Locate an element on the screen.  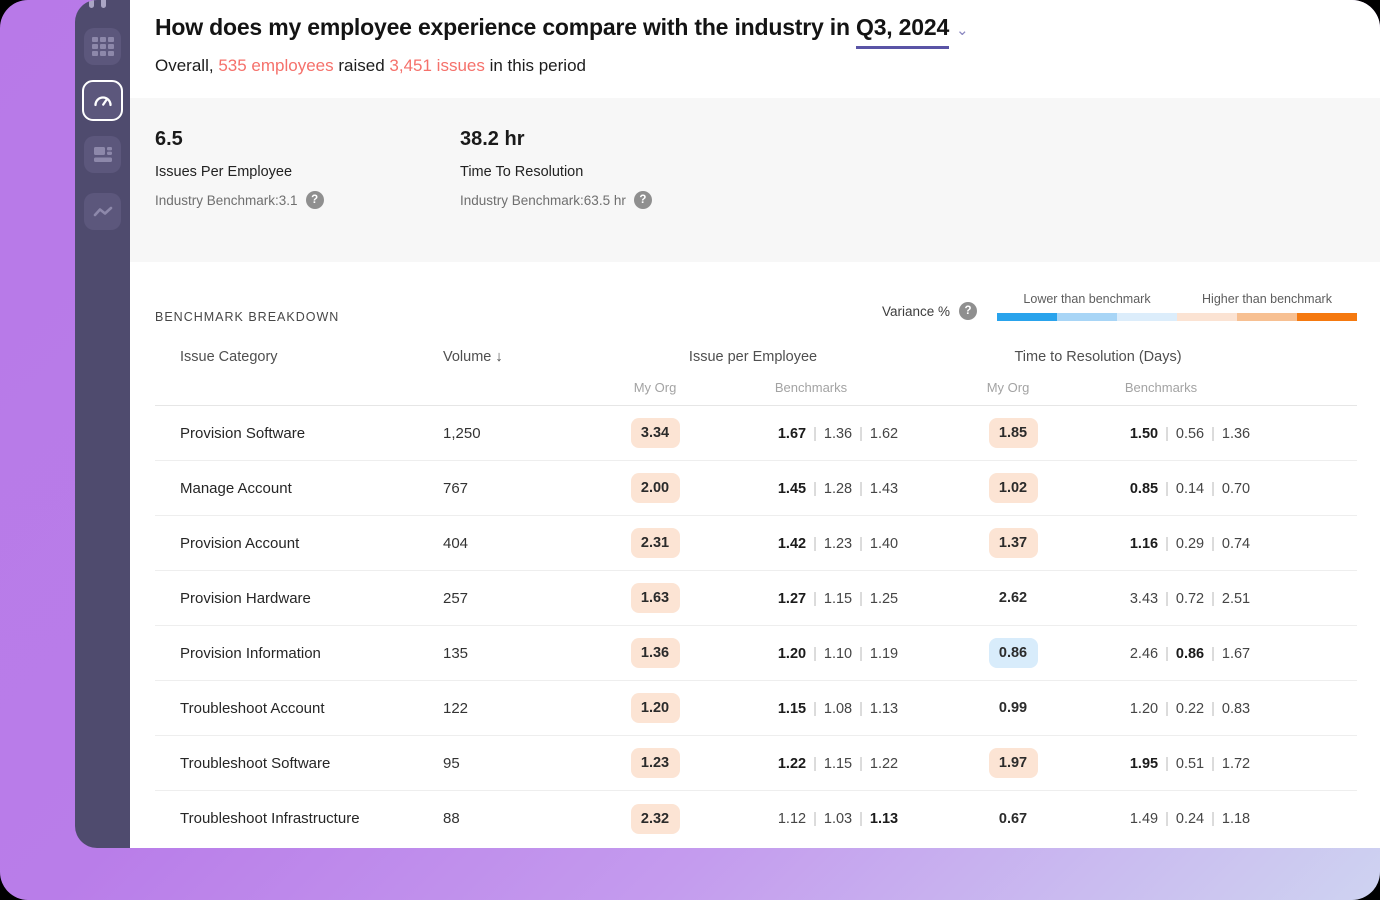
layout-cards-icon is located at coordinates (102, 154).